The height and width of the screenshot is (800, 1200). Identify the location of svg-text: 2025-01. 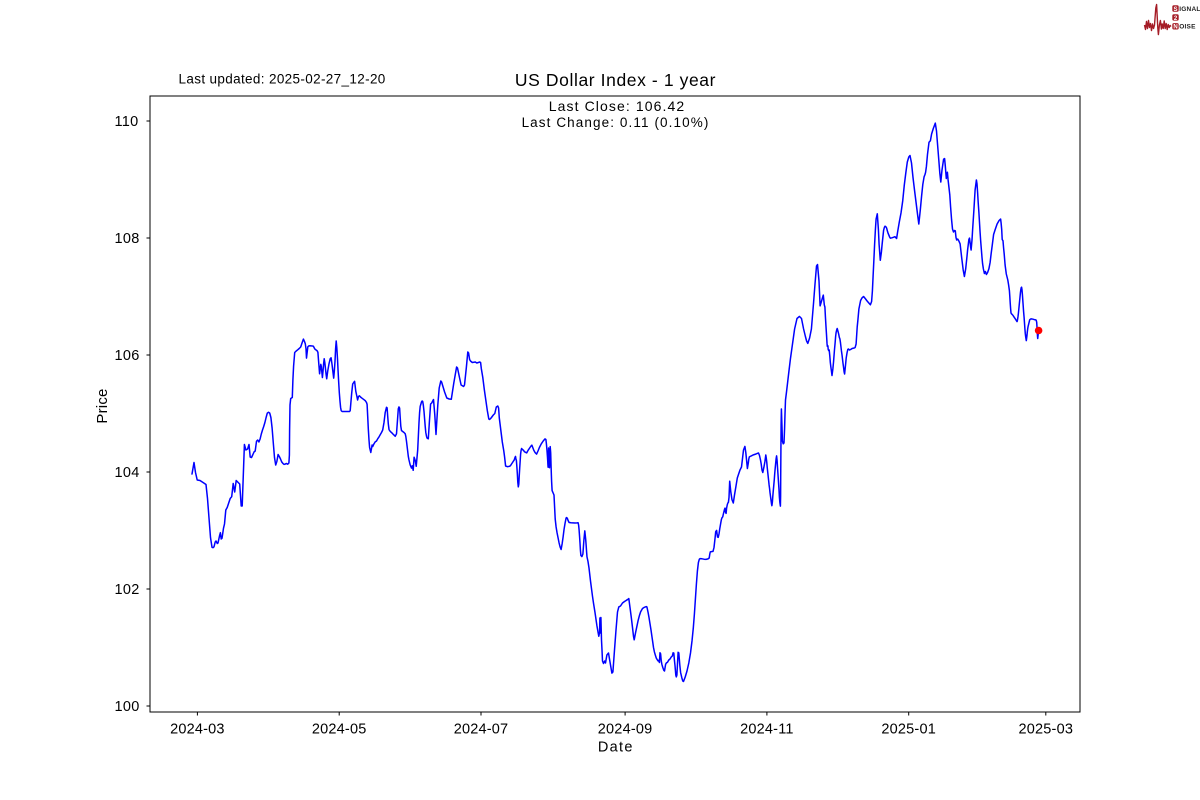
(908, 730).